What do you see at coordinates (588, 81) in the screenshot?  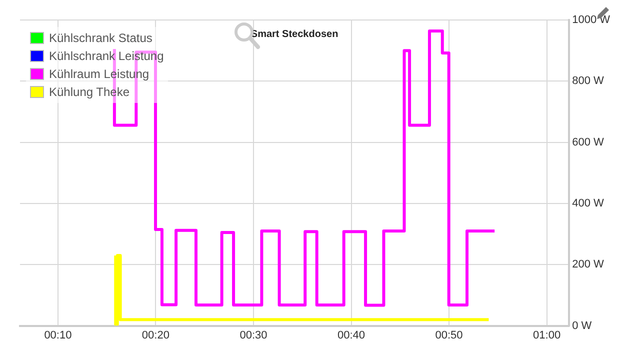 I see `y-tick-label: 800 W` at bounding box center [588, 81].